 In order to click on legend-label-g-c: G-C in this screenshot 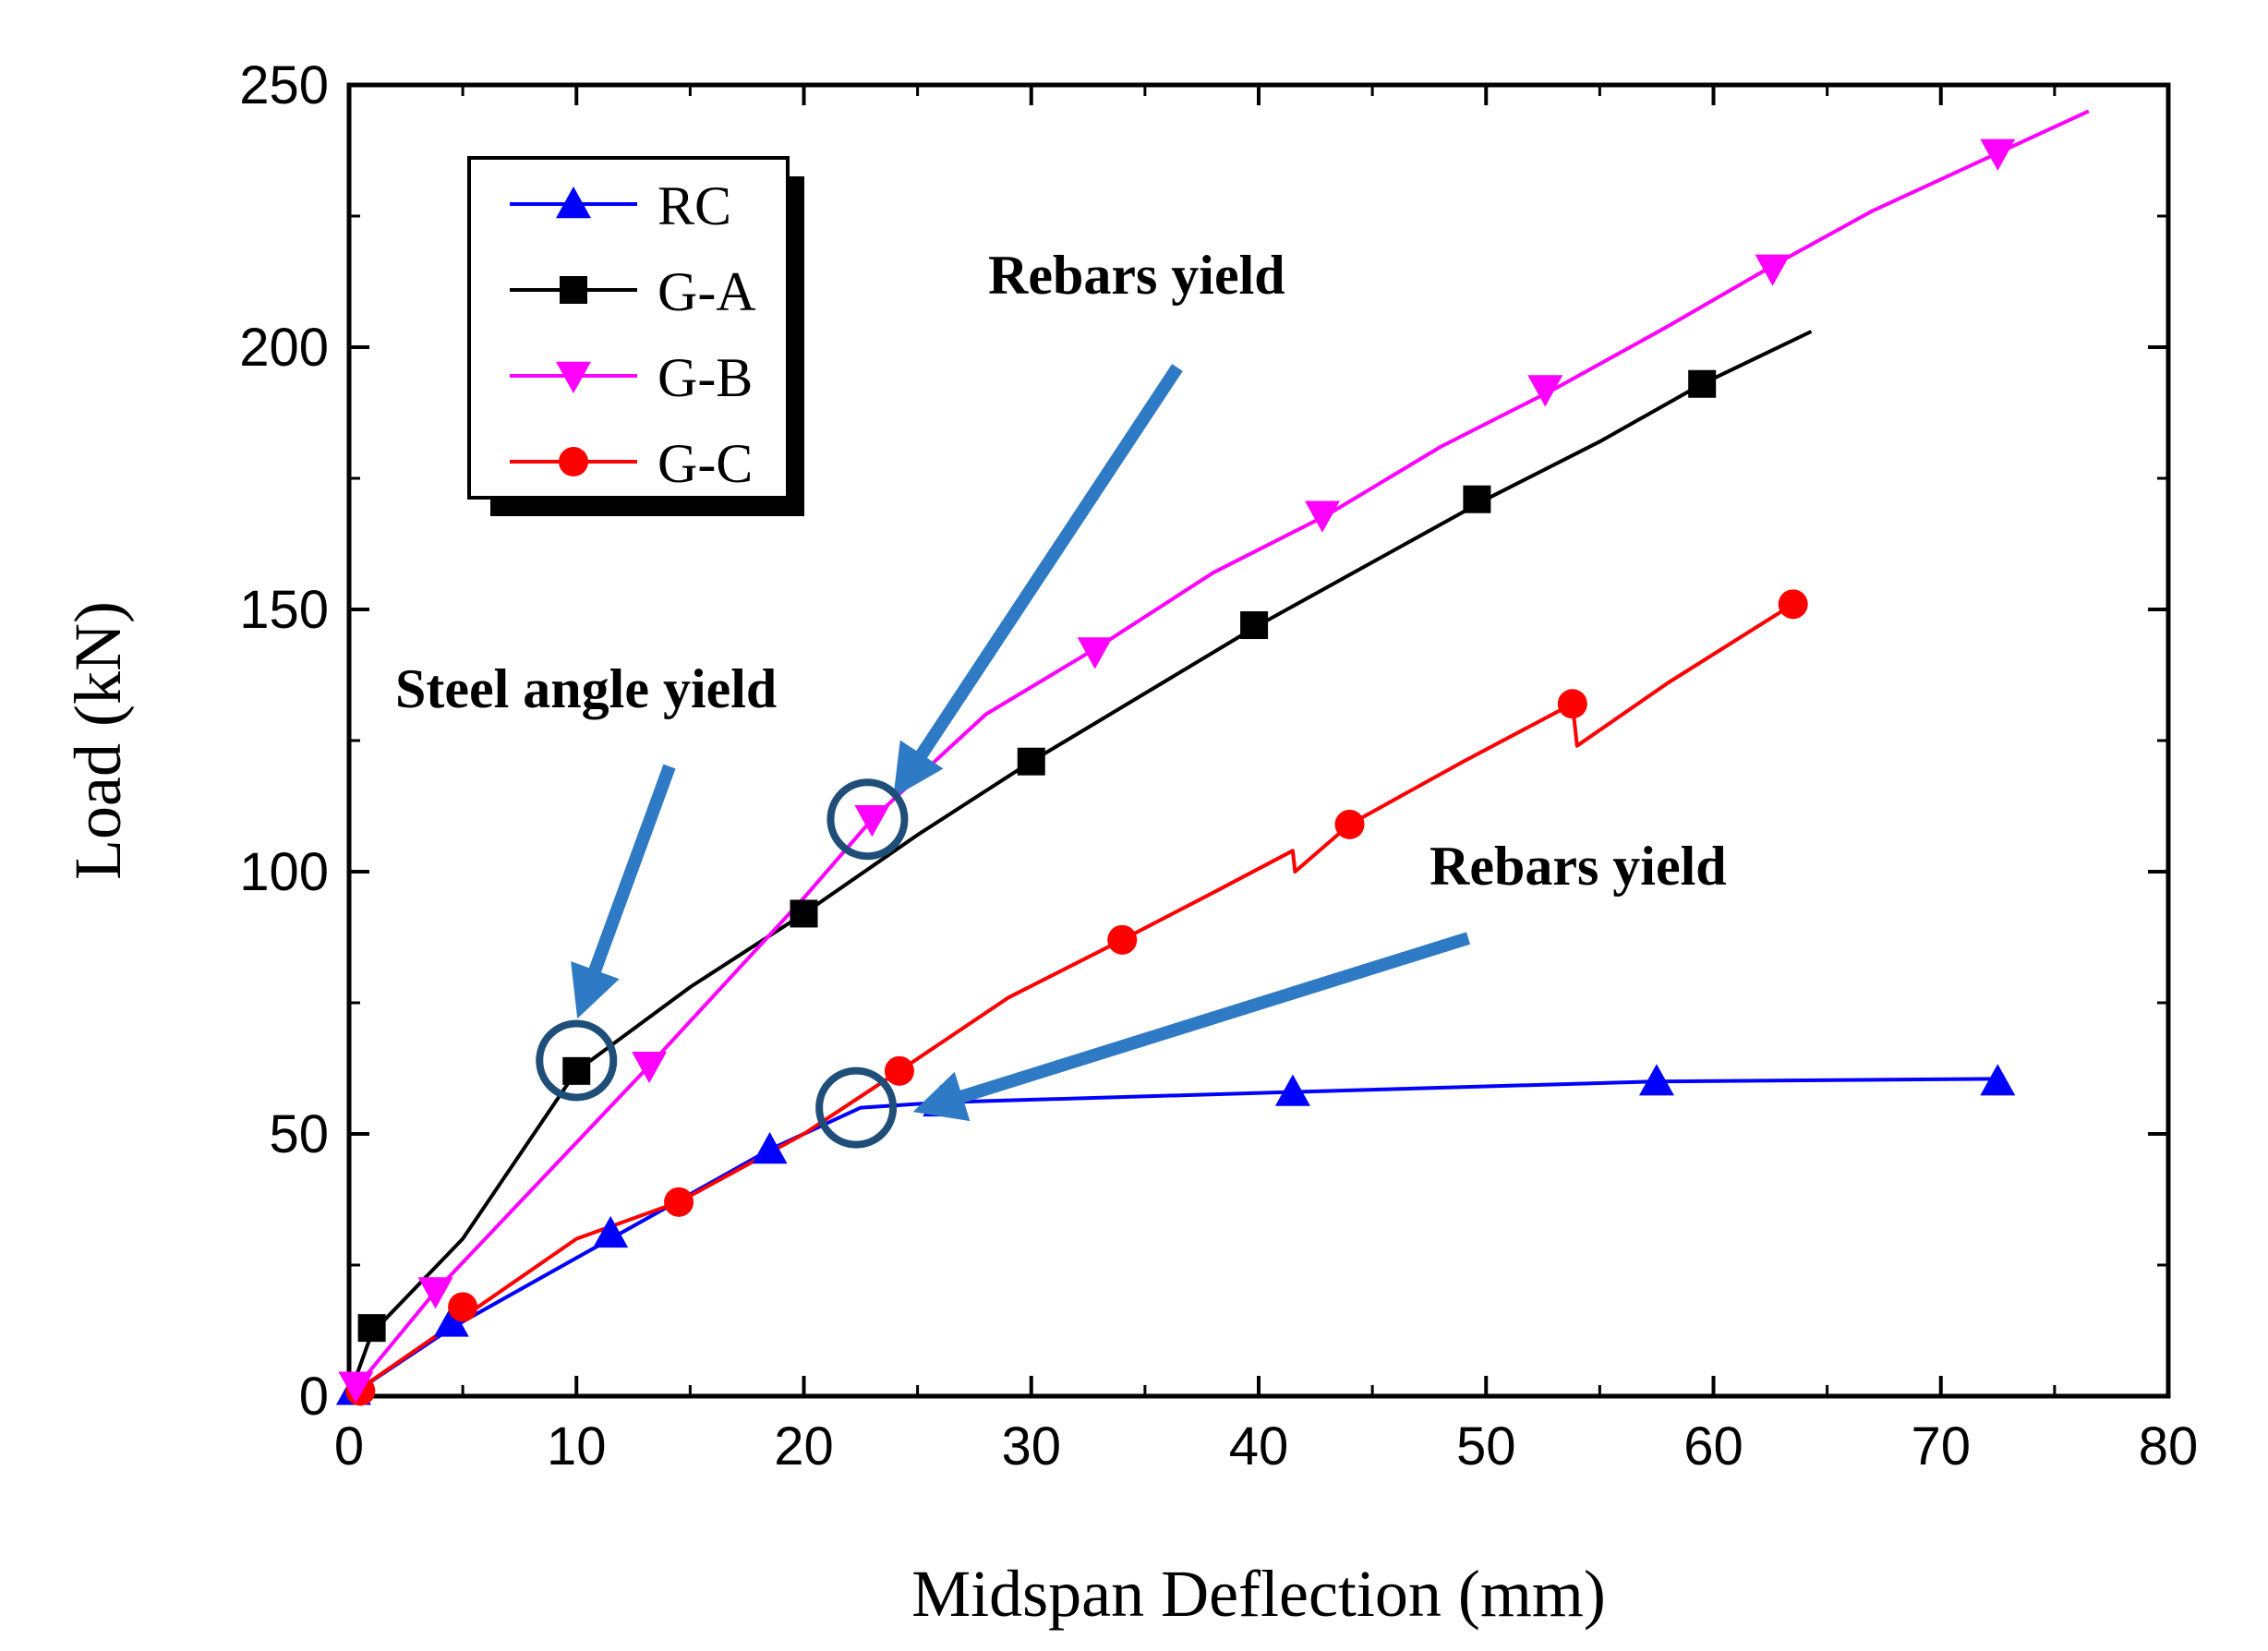, I will do `click(705, 463)`.